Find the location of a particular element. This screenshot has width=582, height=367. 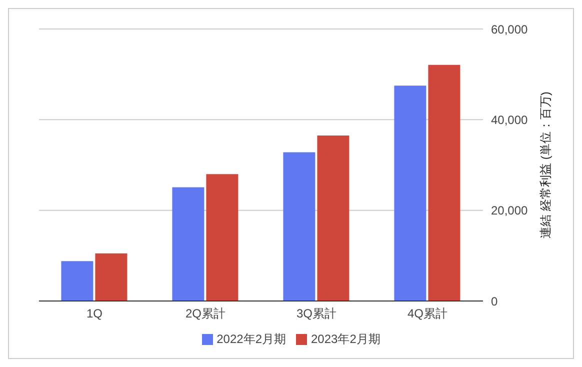

y-tick-label: 40,000 is located at coordinates (509, 119).